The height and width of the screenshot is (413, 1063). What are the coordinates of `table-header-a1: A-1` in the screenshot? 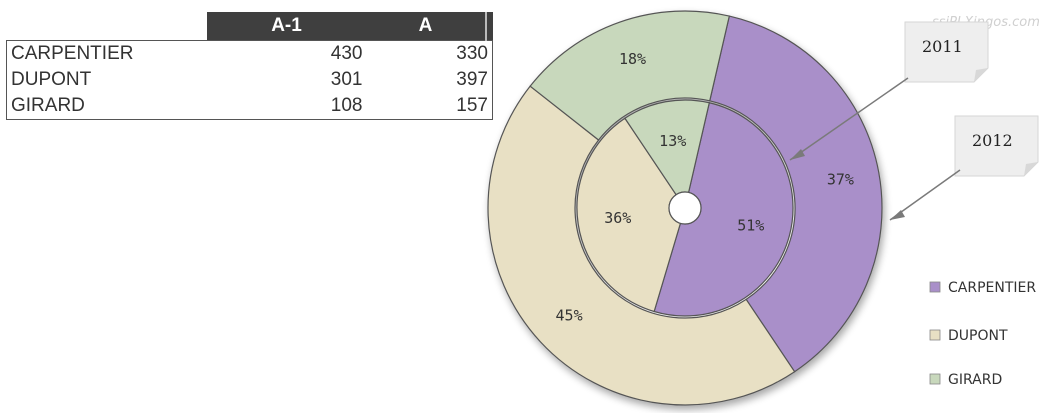 It's located at (286, 26).